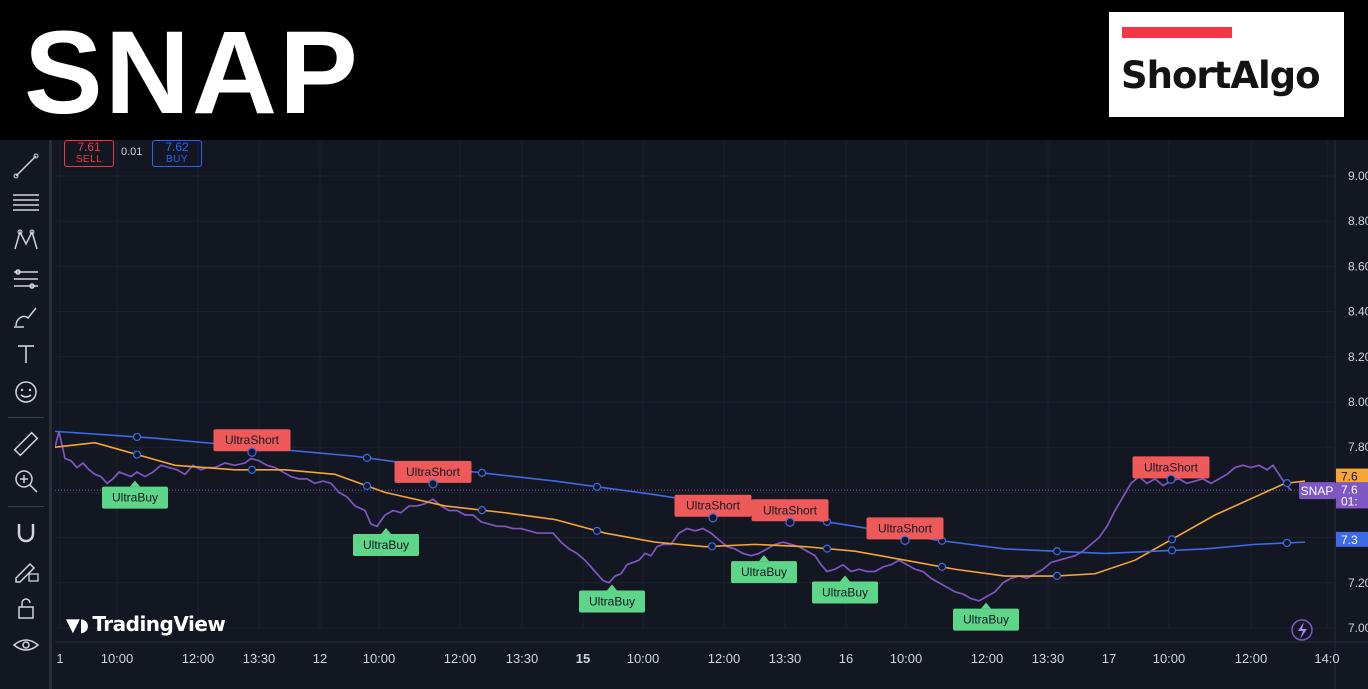  I want to click on ruler-icon, so click(26, 444).